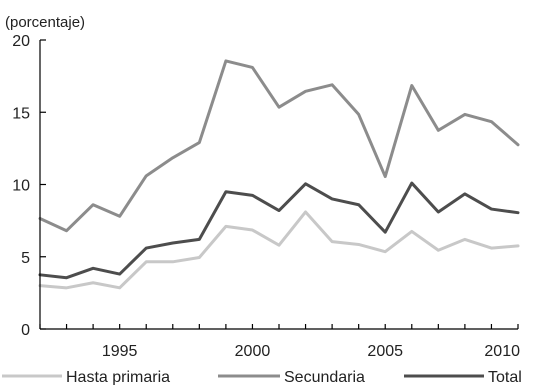 The width and height of the screenshot is (541, 385). I want to click on x-tick-label: 2005, so click(385, 351).